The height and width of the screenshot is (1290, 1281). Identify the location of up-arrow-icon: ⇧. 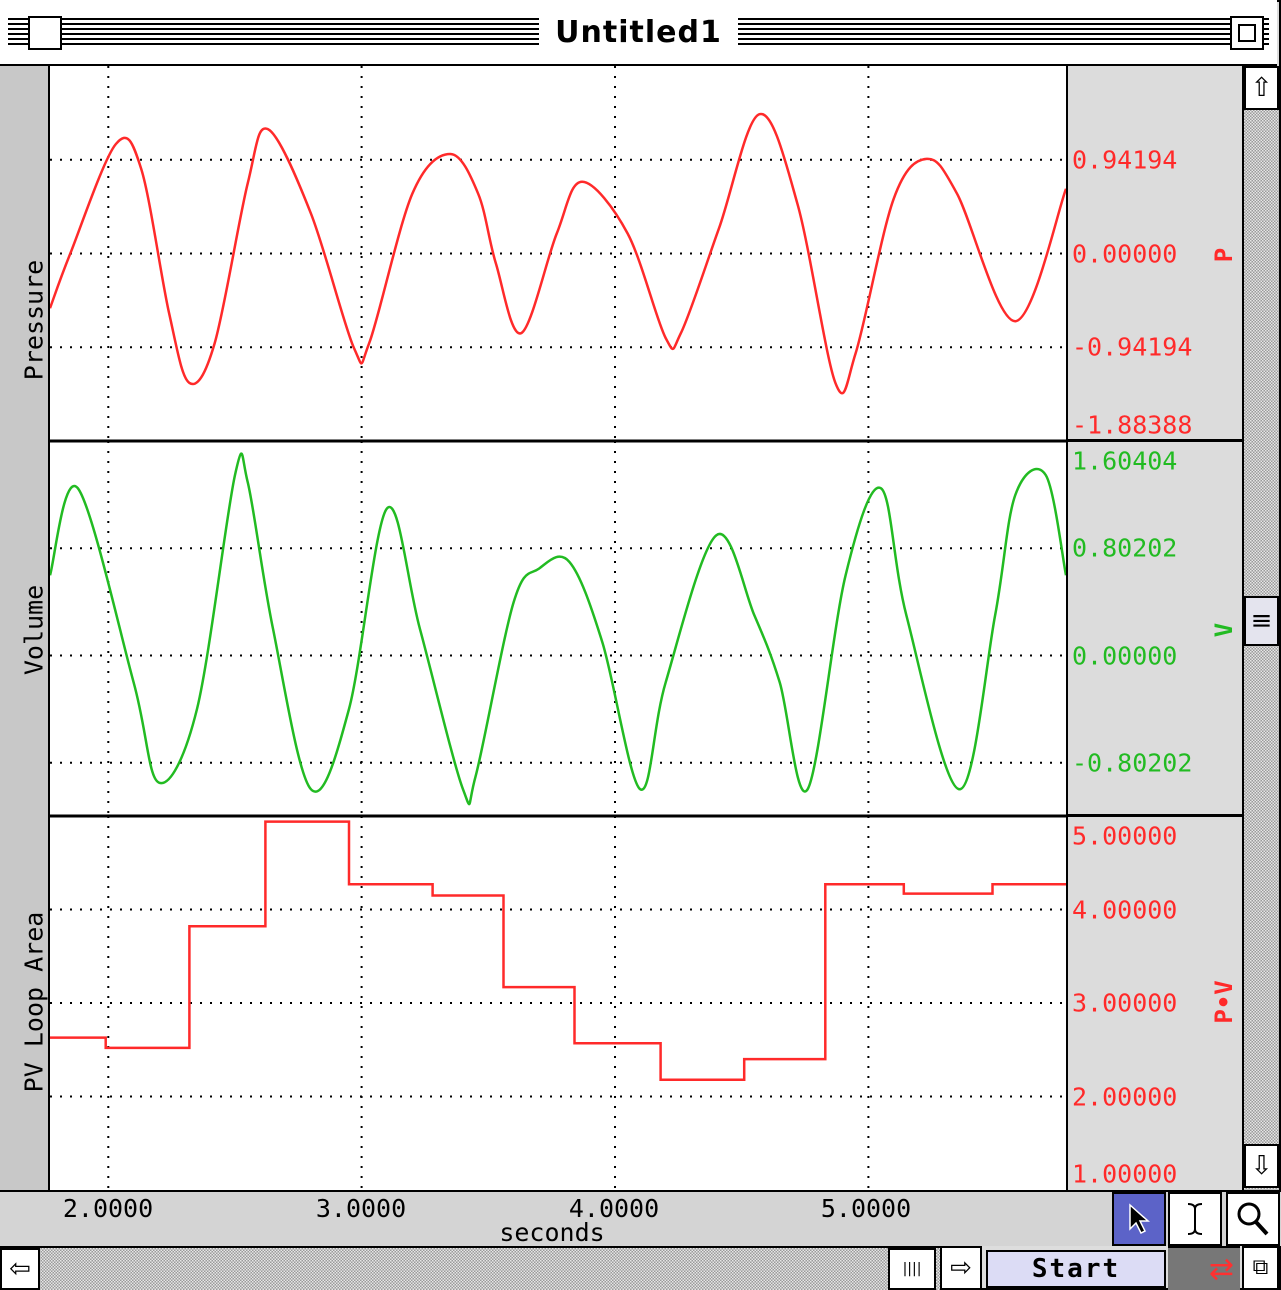
(1261, 88).